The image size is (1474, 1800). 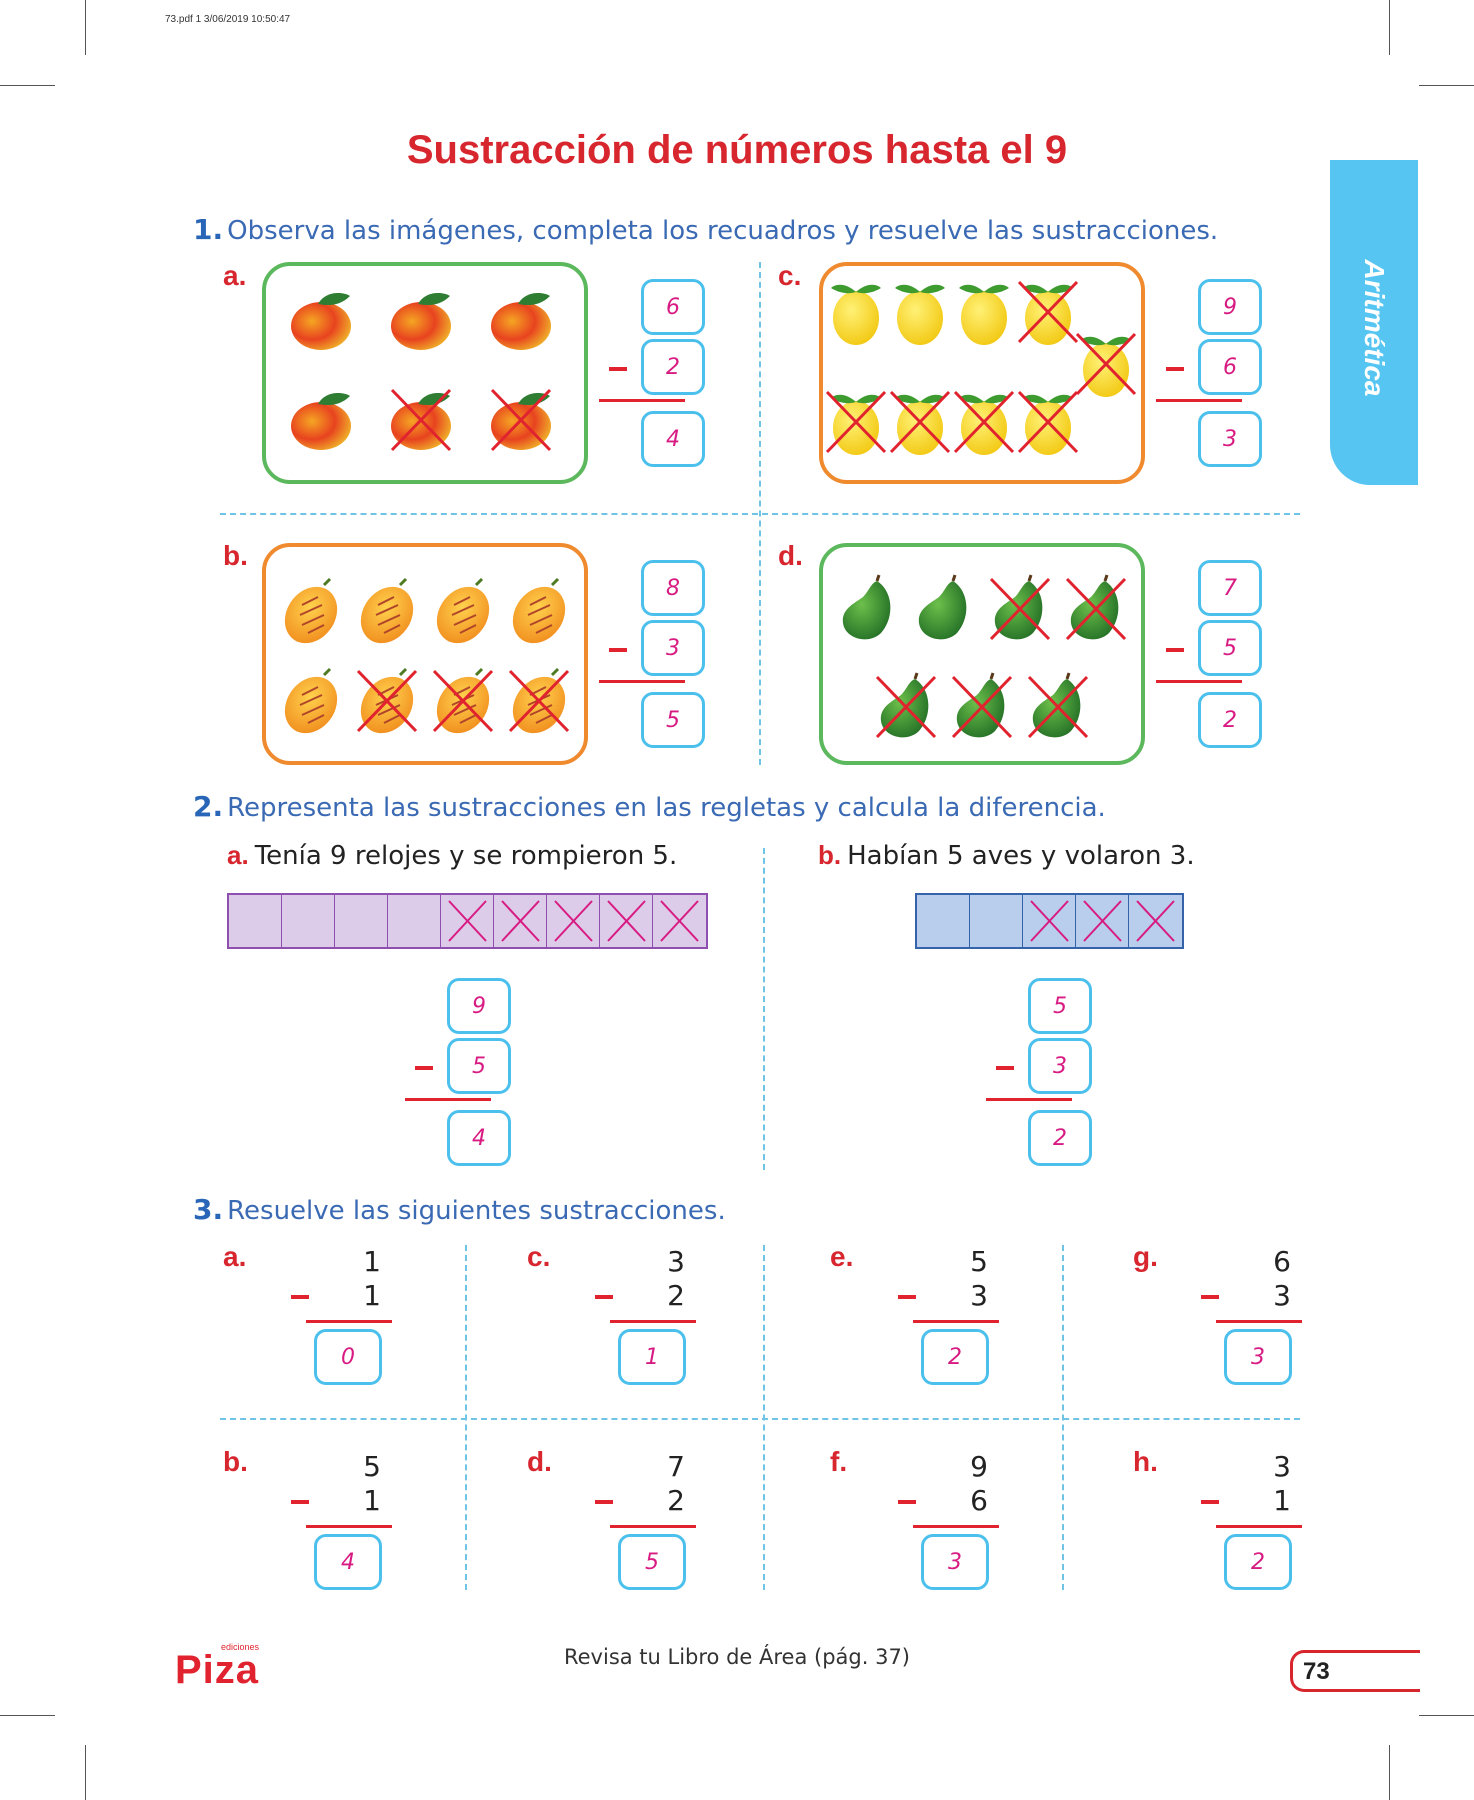 What do you see at coordinates (208, 806) in the screenshot?
I see `ex2-number: 2.` at bounding box center [208, 806].